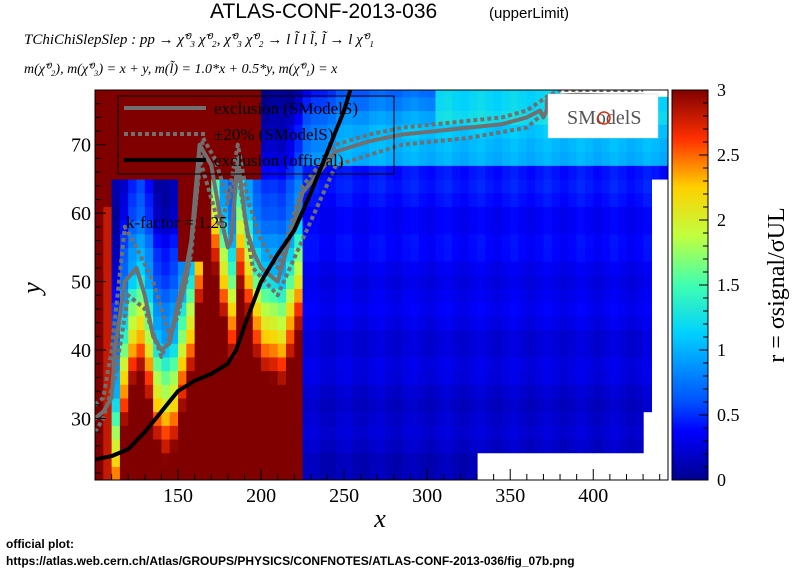 This screenshot has width=796, height=572. Describe the element at coordinates (40, 544) in the screenshot. I see `footer-label: official plot:` at that location.